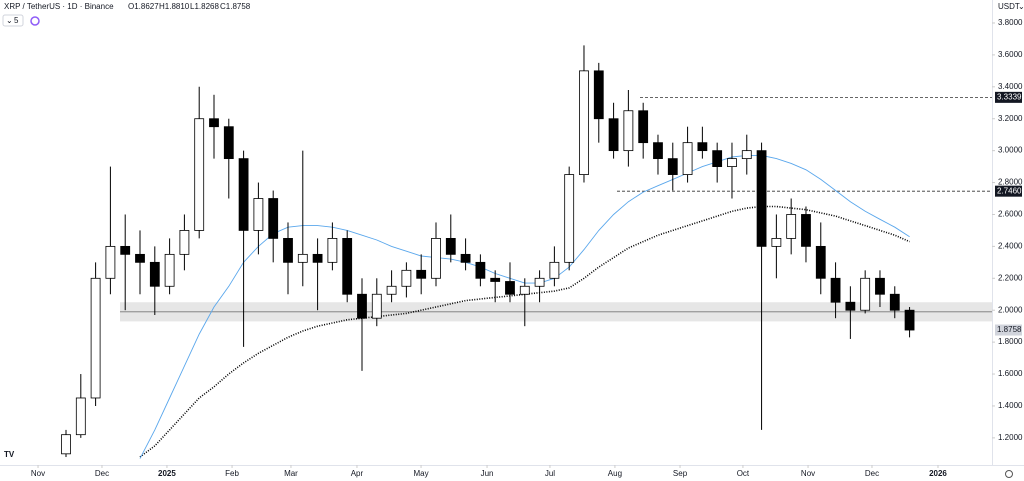 The image size is (1024, 481). Describe the element at coordinates (1010, 150) in the screenshot. I see `y-tick-label: 3.0000` at that location.